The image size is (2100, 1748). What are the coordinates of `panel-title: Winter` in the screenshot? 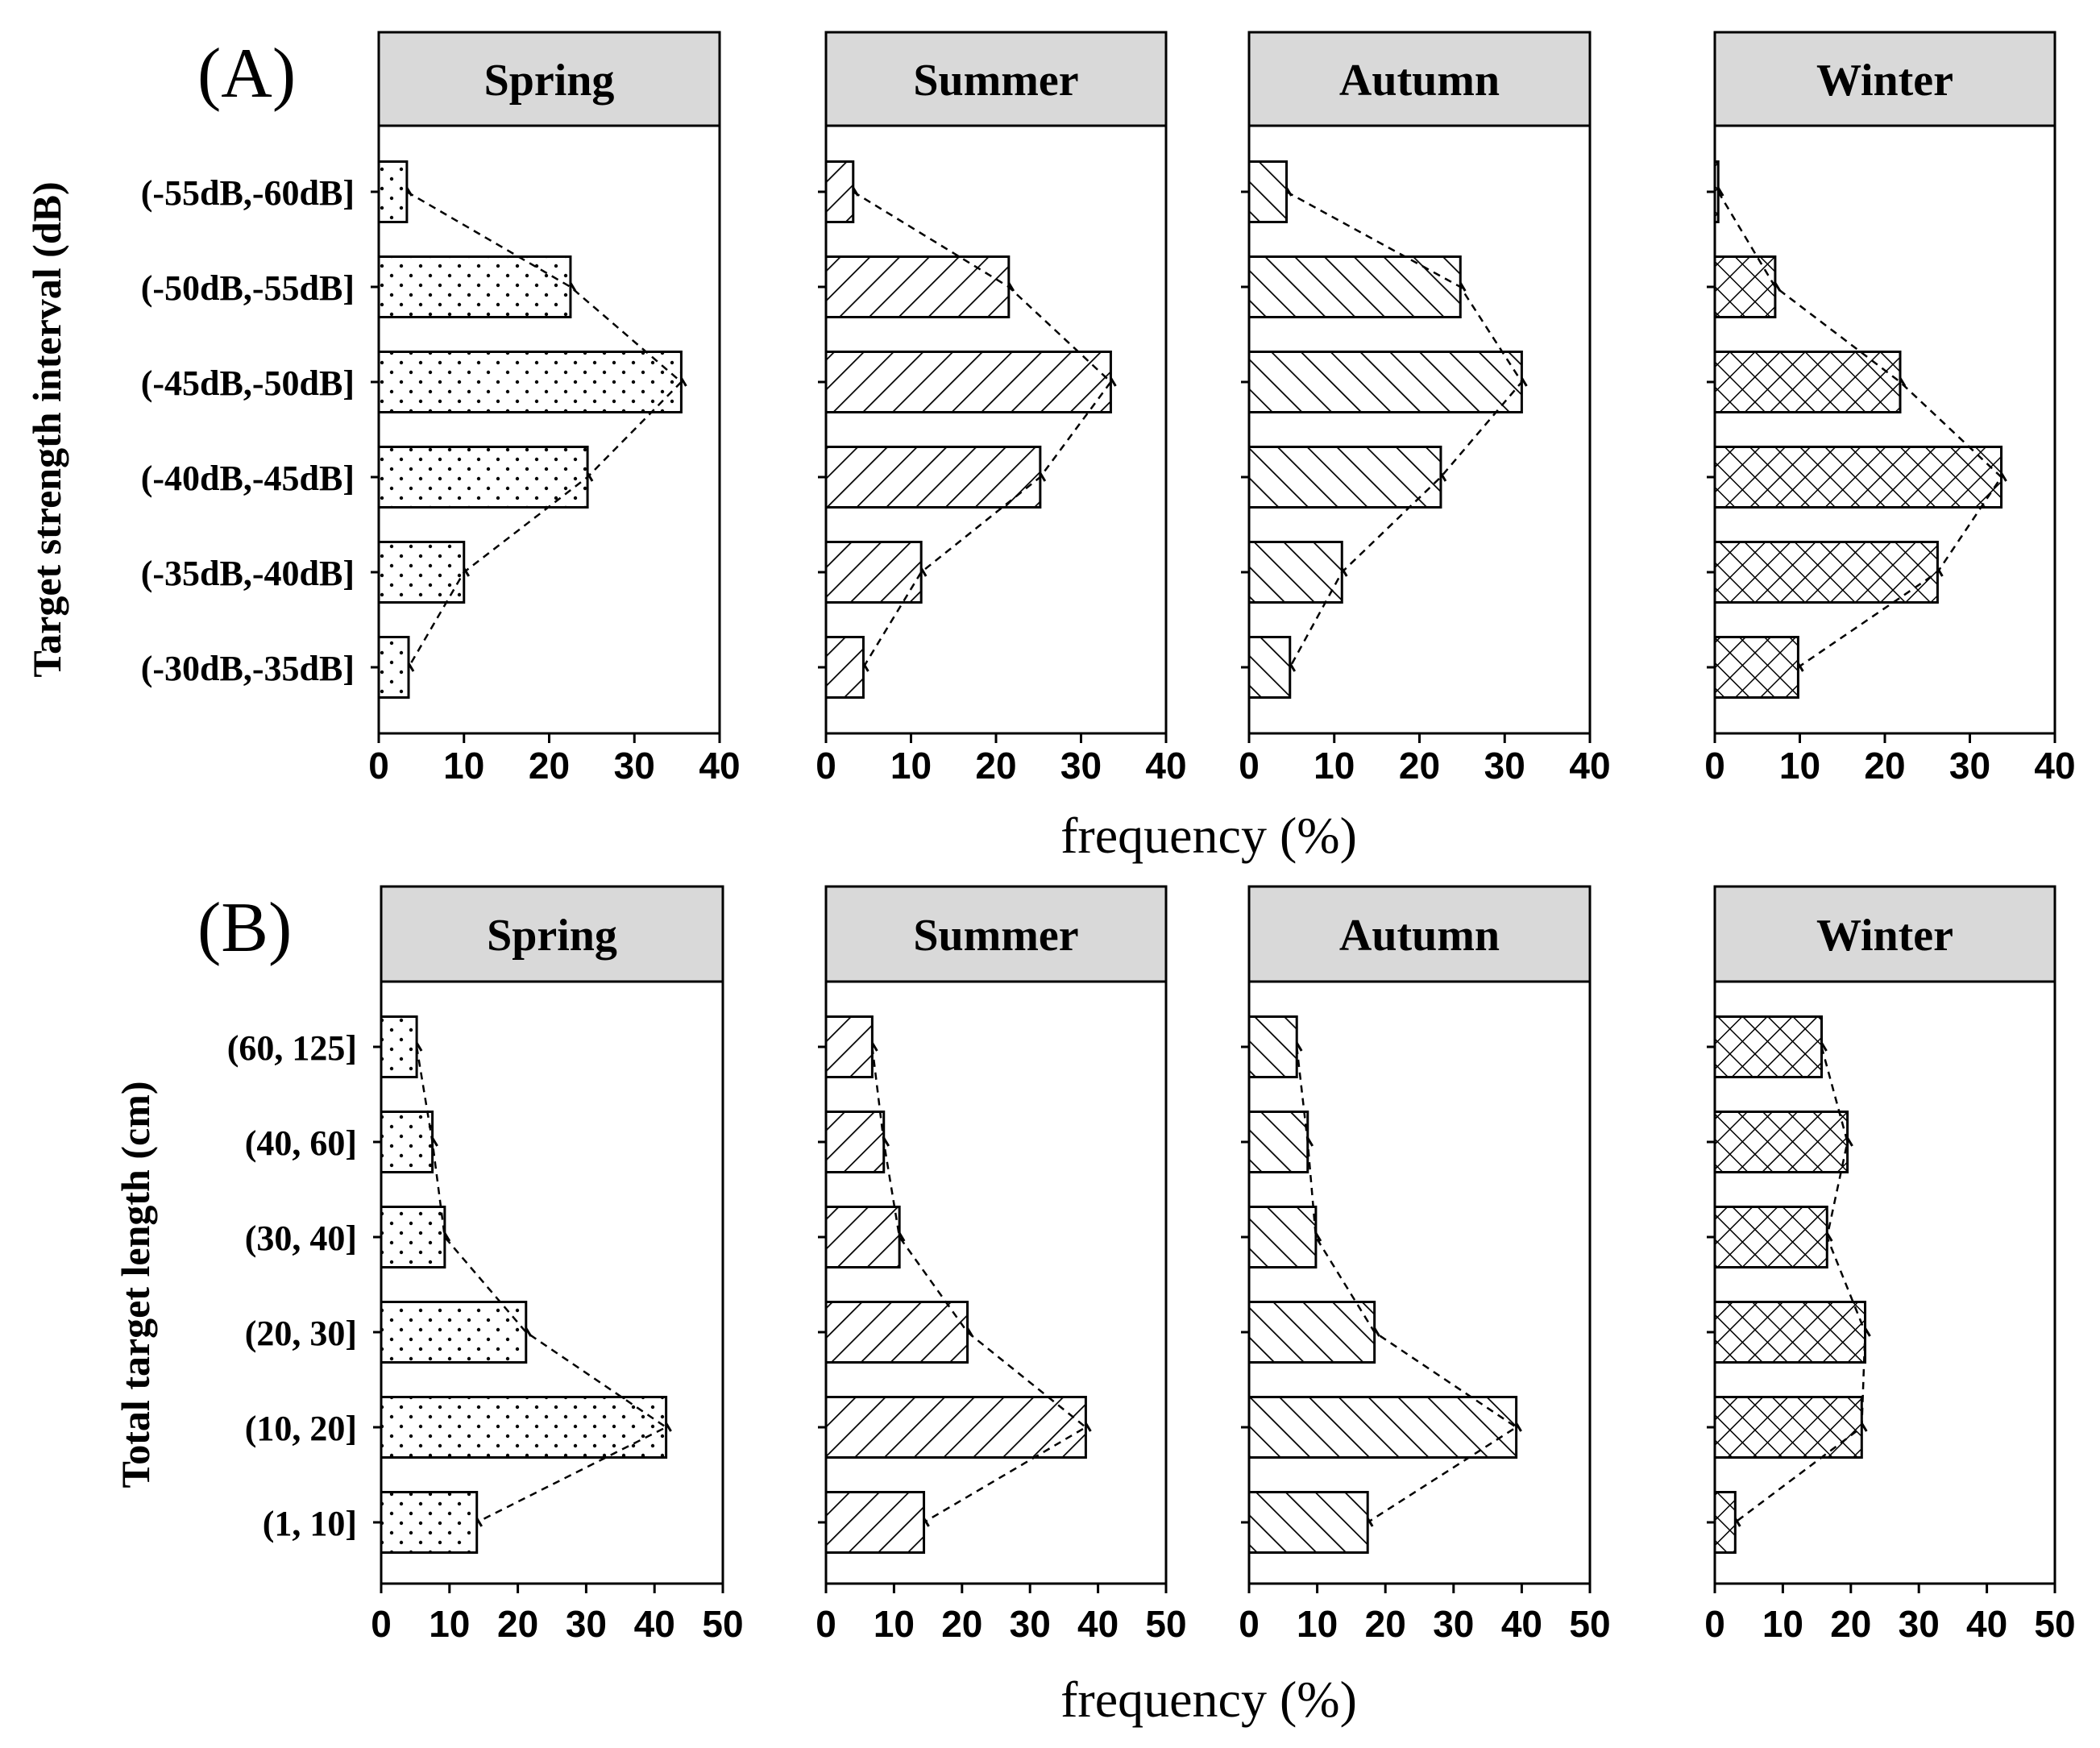 It's located at (1884, 81).